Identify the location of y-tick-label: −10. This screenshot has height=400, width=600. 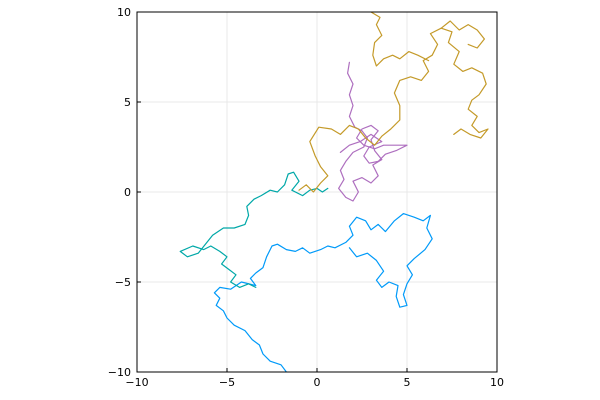
(119, 372).